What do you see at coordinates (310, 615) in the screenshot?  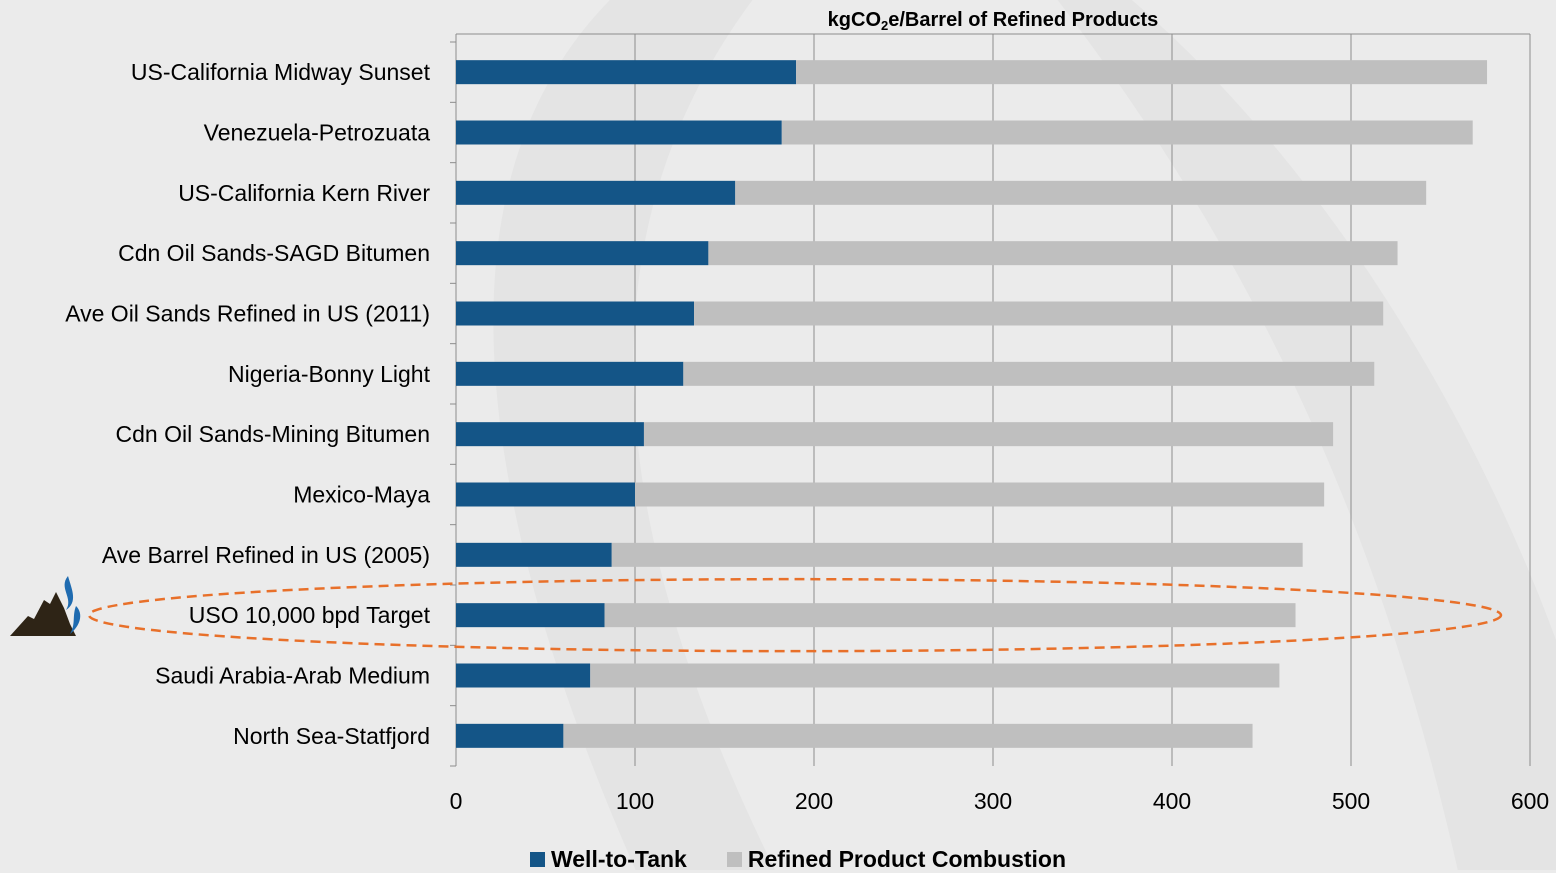 I see `category-label: USO 10,000 bpd Target` at bounding box center [310, 615].